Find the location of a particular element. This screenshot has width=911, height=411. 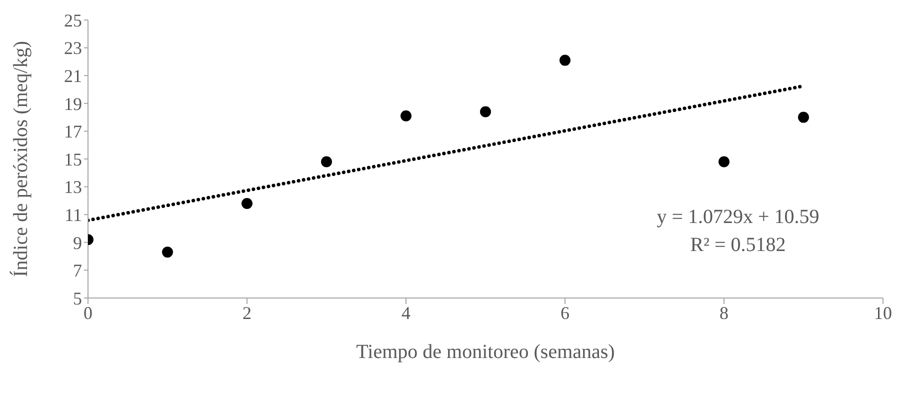

x-axis-title: Tiempo de monitoreo (semanas) is located at coordinates (485, 352).